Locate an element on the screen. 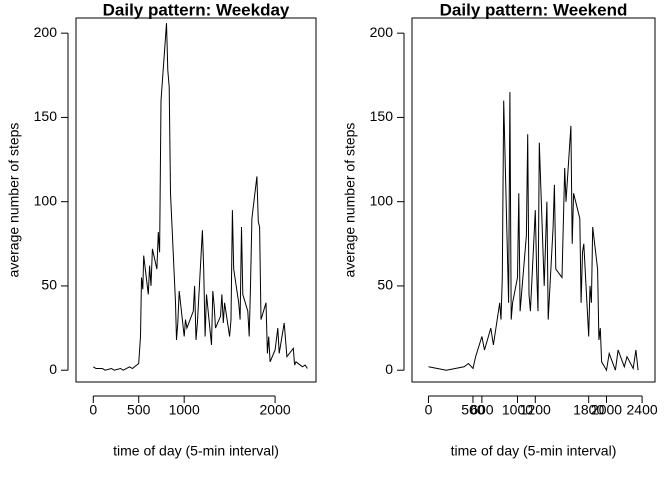  x-tick-label: 1200 is located at coordinates (535, 410).